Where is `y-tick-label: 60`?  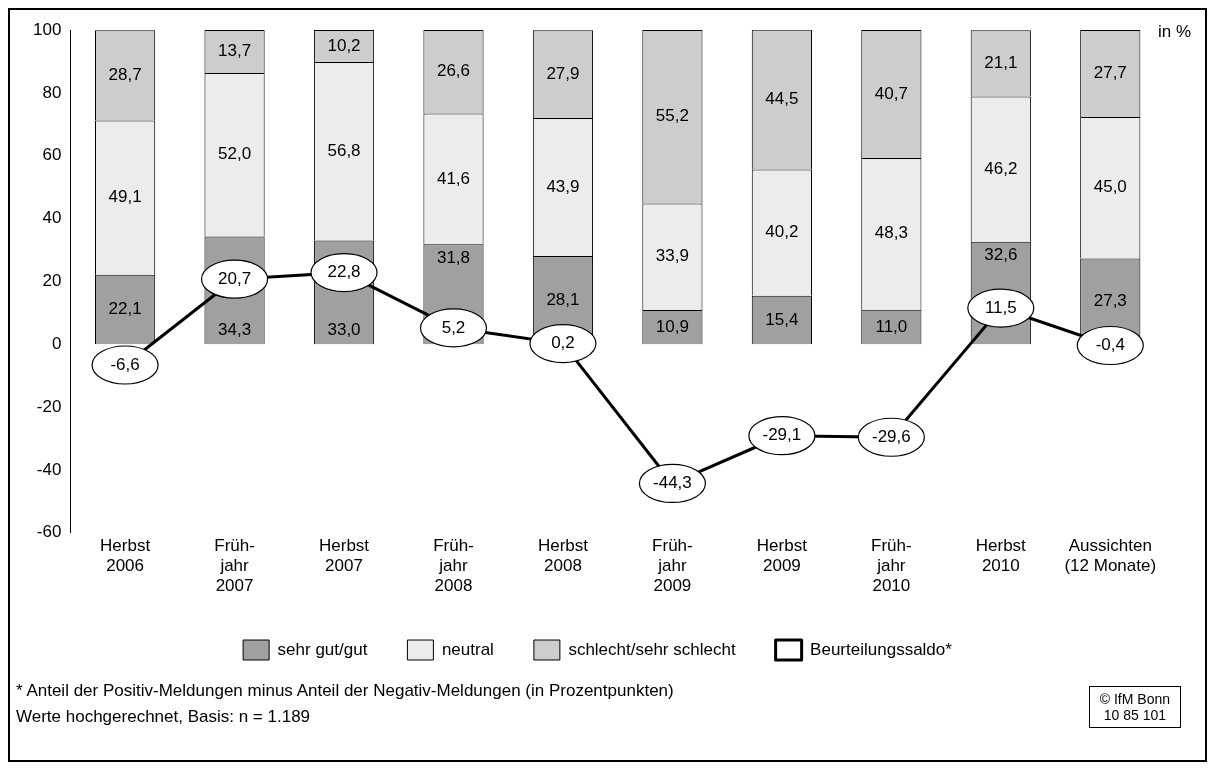 y-tick-label: 60 is located at coordinates (52, 155).